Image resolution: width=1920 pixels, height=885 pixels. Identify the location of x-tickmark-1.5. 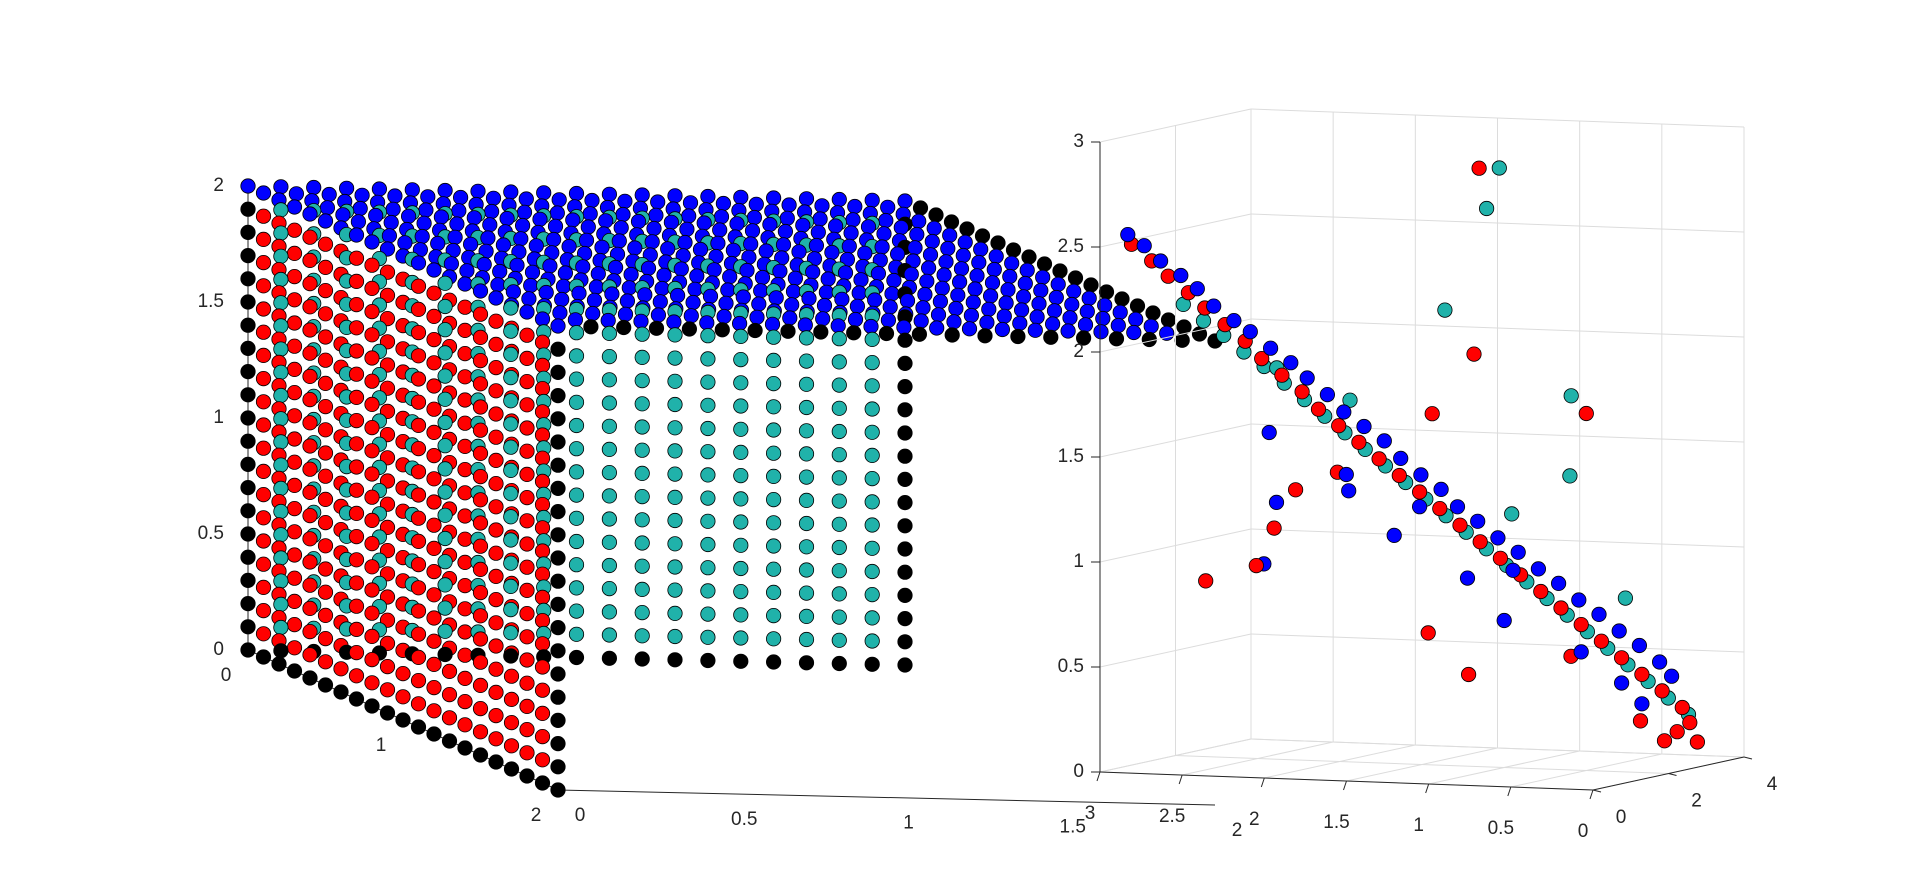
(1345, 785).